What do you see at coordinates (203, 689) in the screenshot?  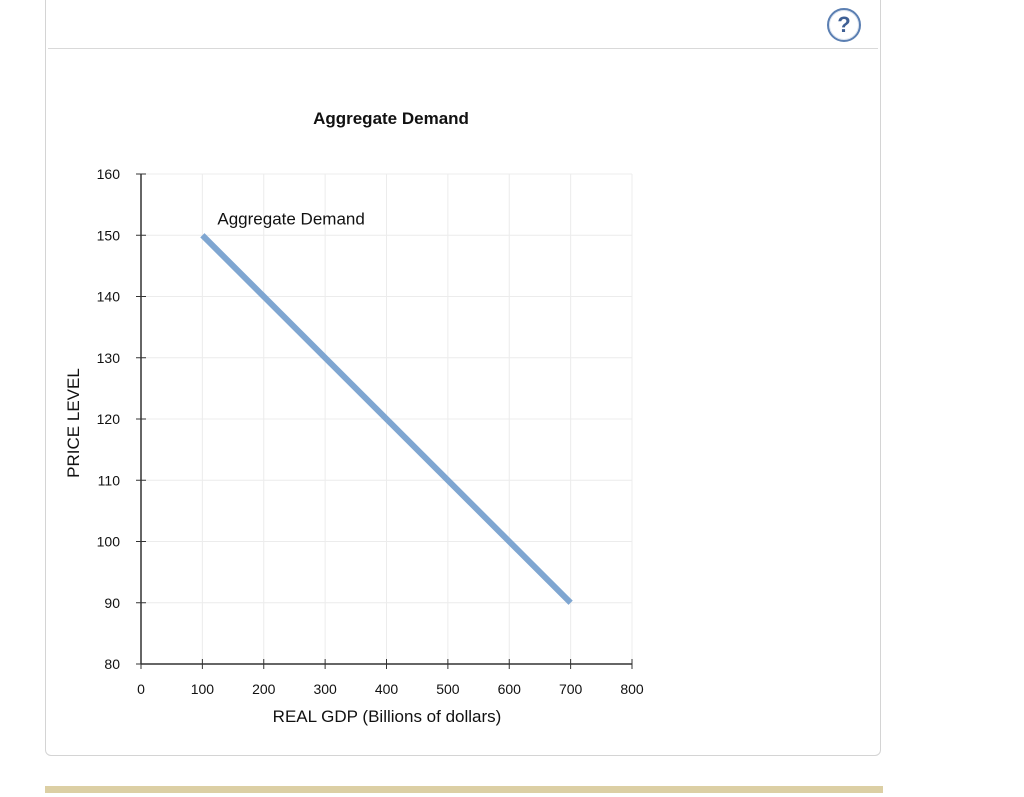 I see `x-tick-label: 100` at bounding box center [203, 689].